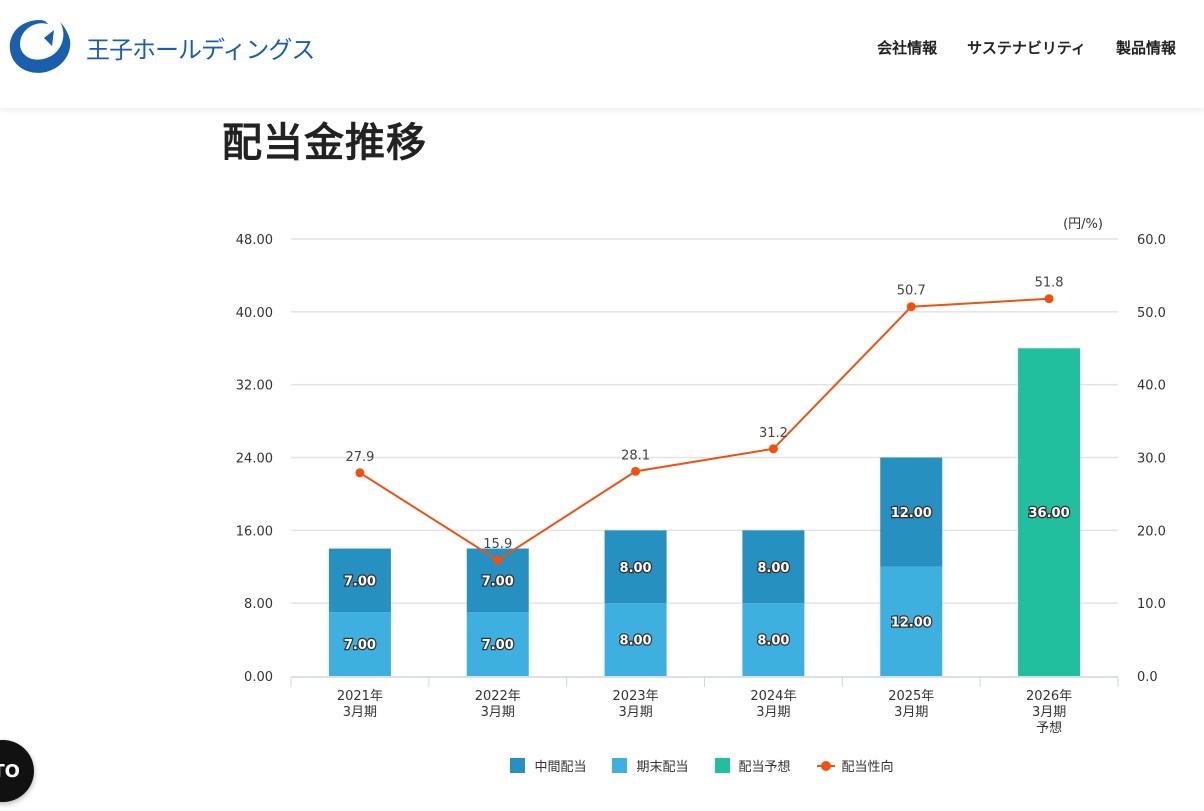  I want to click on y-left-tick-label: 32.00, so click(254, 386).